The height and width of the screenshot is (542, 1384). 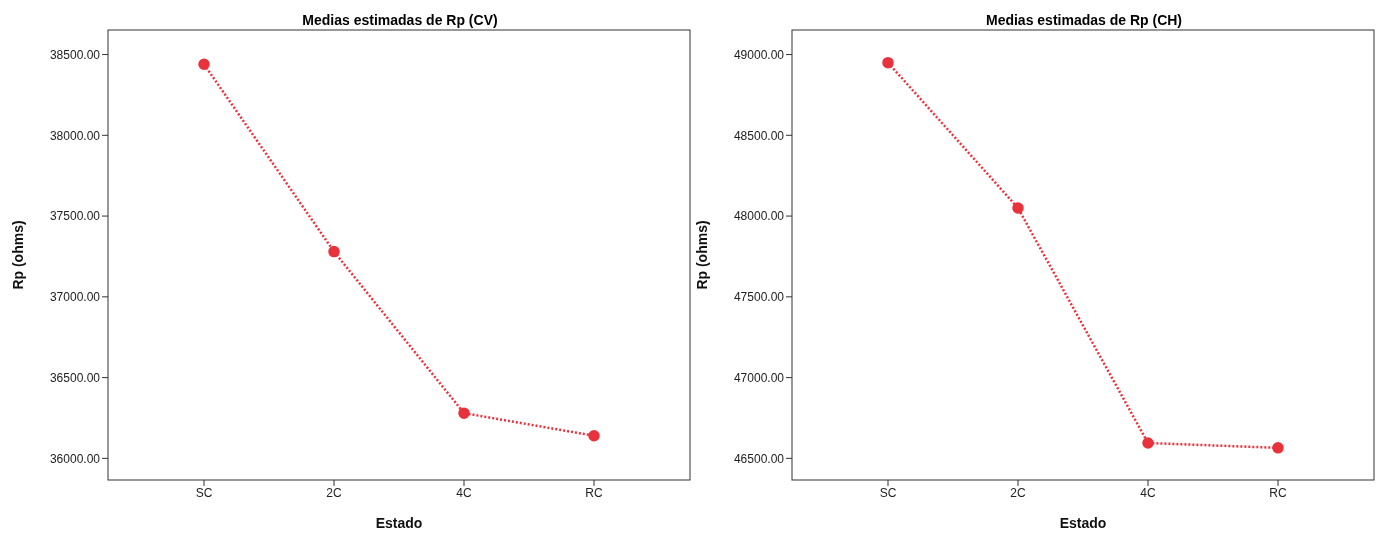 What do you see at coordinates (75, 377) in the screenshot?
I see `y-tick-label: 36500.00` at bounding box center [75, 377].